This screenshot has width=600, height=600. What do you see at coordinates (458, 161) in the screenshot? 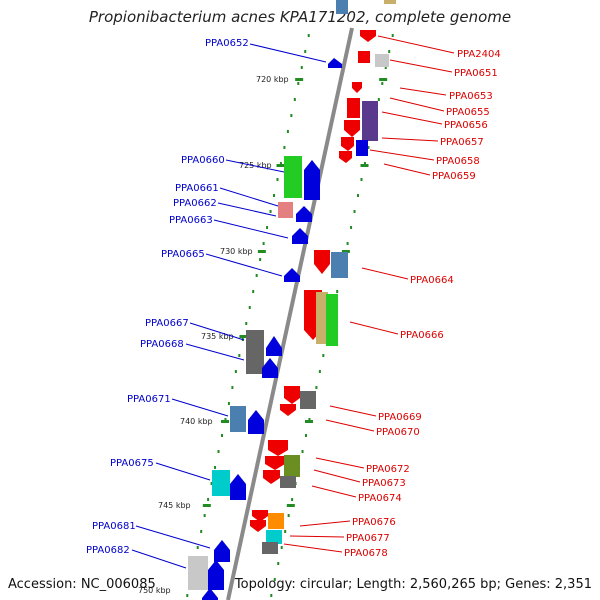
I see `gene-label-ppa0658: PPA0658` at bounding box center [458, 161].